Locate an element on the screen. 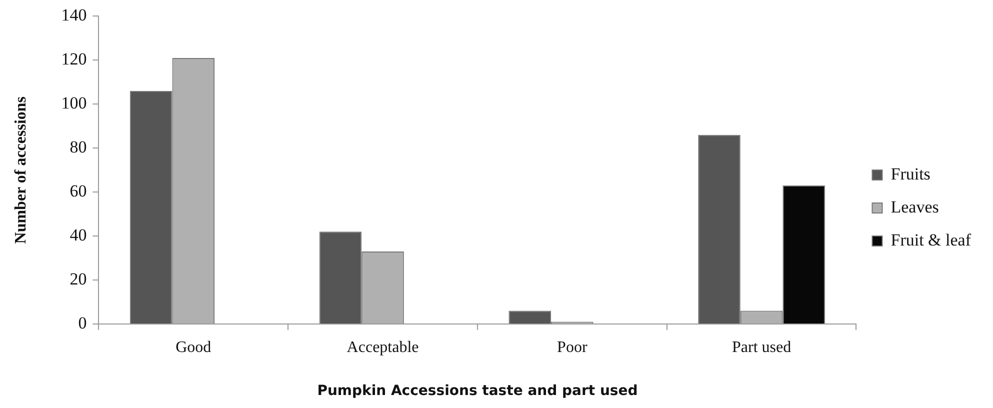 This screenshot has height=408, width=993. legend-label: Fruits is located at coordinates (910, 174).